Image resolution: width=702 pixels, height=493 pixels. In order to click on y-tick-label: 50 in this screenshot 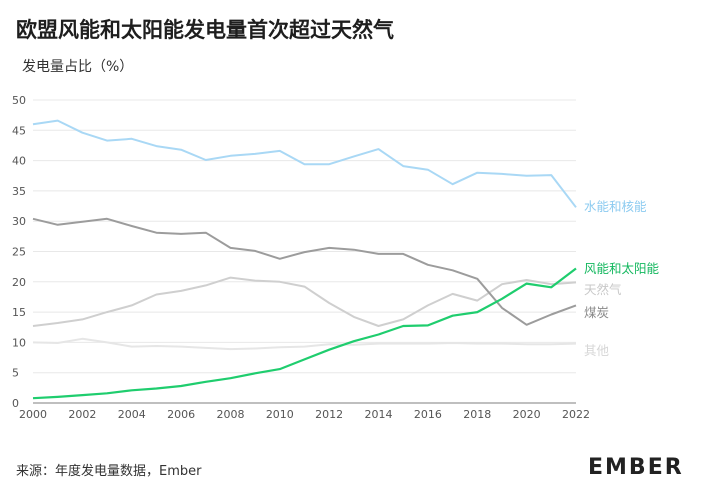, I will do `click(19, 100)`.